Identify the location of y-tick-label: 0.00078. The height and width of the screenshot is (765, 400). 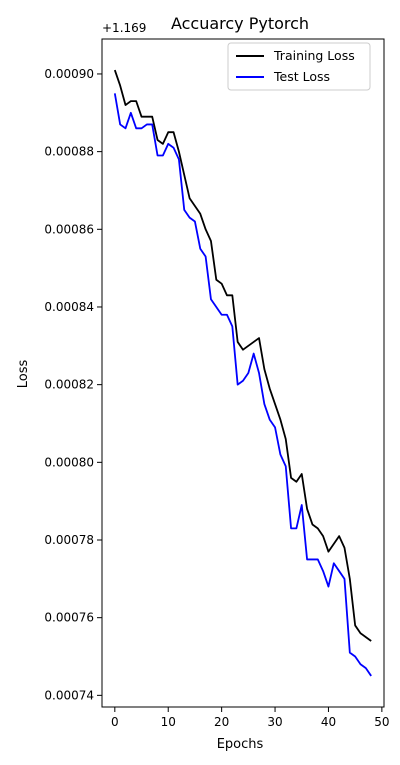
(69, 540).